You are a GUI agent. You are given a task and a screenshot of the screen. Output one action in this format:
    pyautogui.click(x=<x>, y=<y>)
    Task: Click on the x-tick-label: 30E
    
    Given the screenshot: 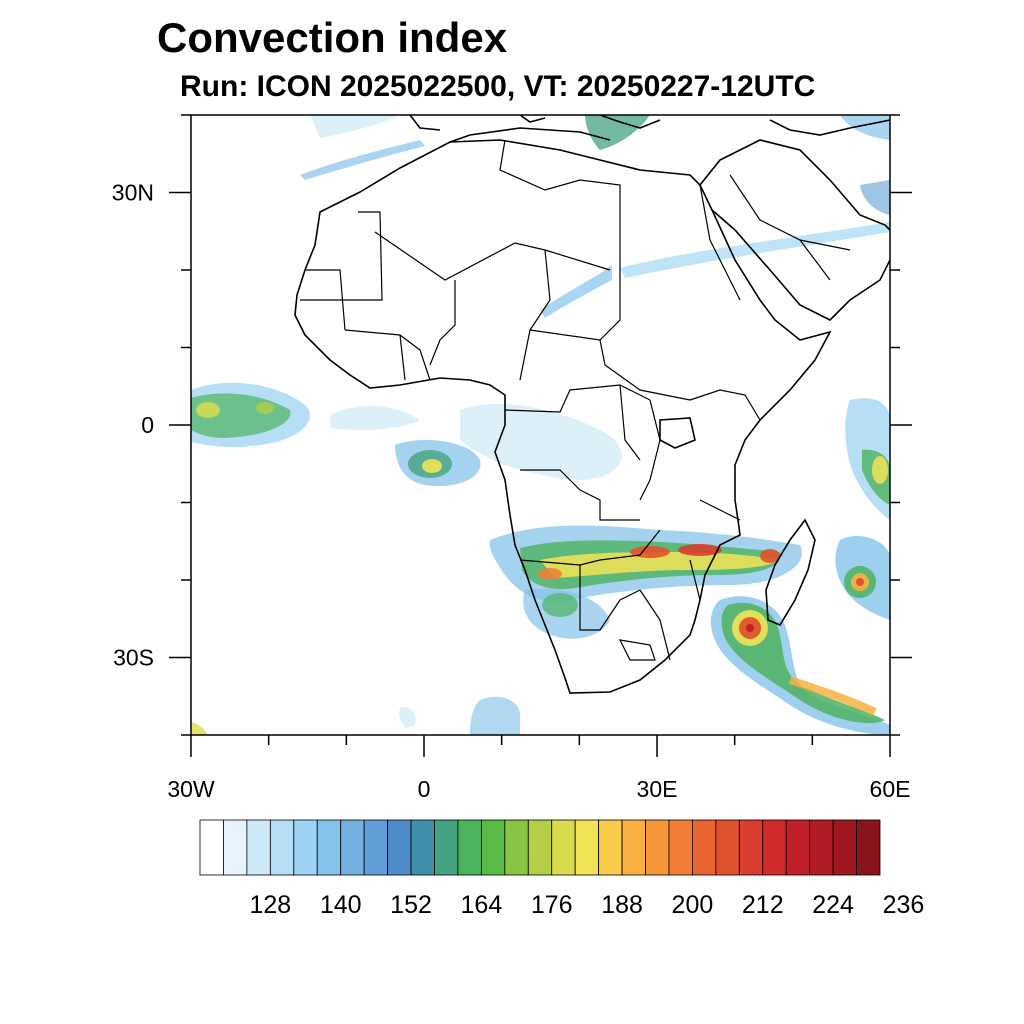 What is the action you would take?
    pyautogui.click(x=657, y=789)
    